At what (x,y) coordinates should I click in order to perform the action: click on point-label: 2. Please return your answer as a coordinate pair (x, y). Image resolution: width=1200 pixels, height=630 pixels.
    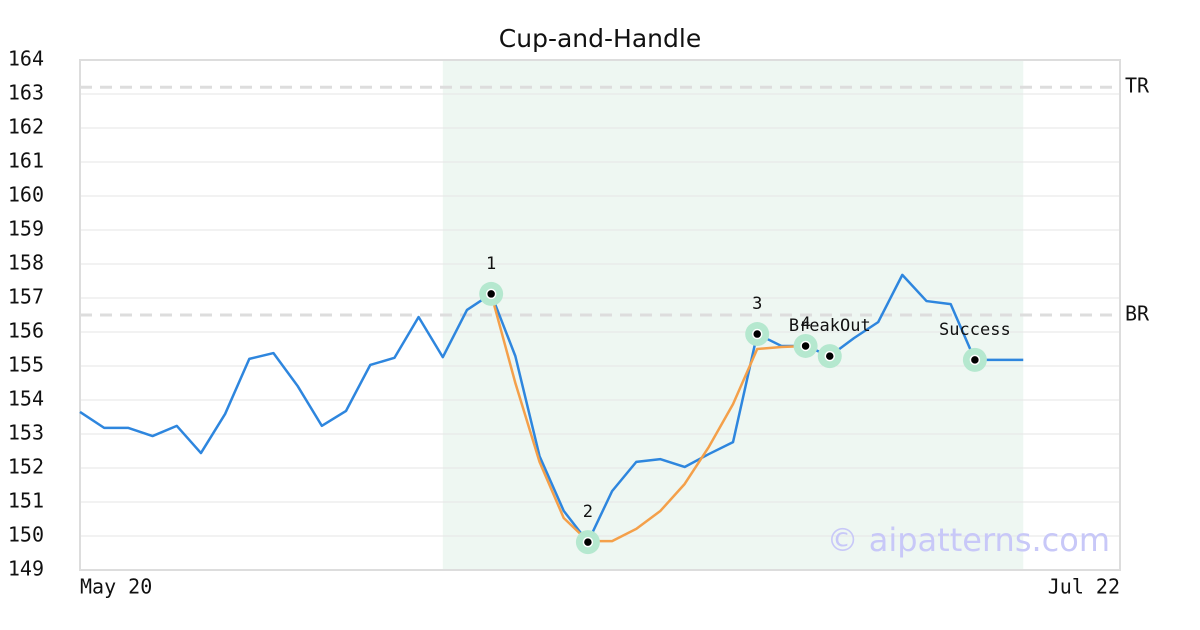
    Looking at the image, I should click on (588, 512).